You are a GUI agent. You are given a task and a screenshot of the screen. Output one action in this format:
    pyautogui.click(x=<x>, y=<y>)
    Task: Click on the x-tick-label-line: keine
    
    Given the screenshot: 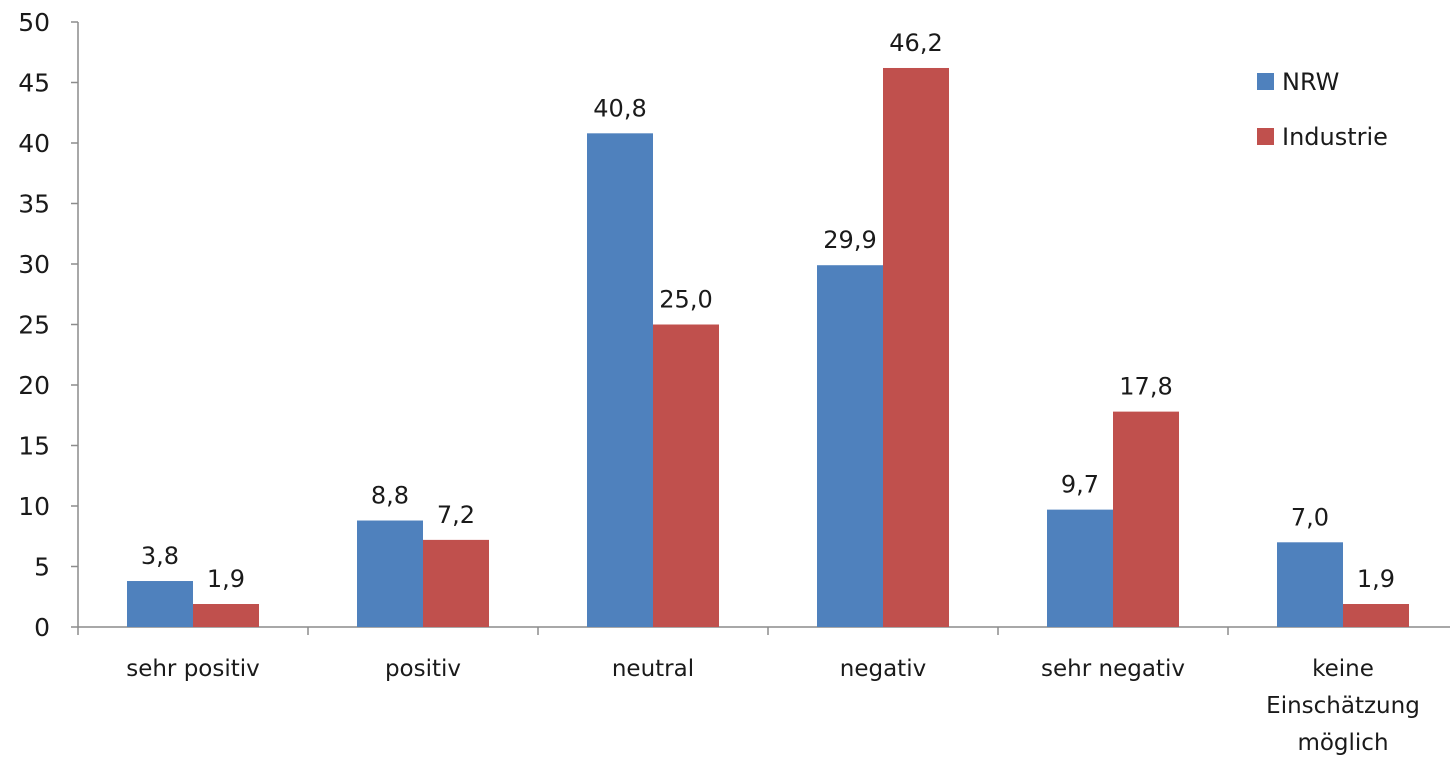 What is the action you would take?
    pyautogui.click(x=1343, y=669)
    